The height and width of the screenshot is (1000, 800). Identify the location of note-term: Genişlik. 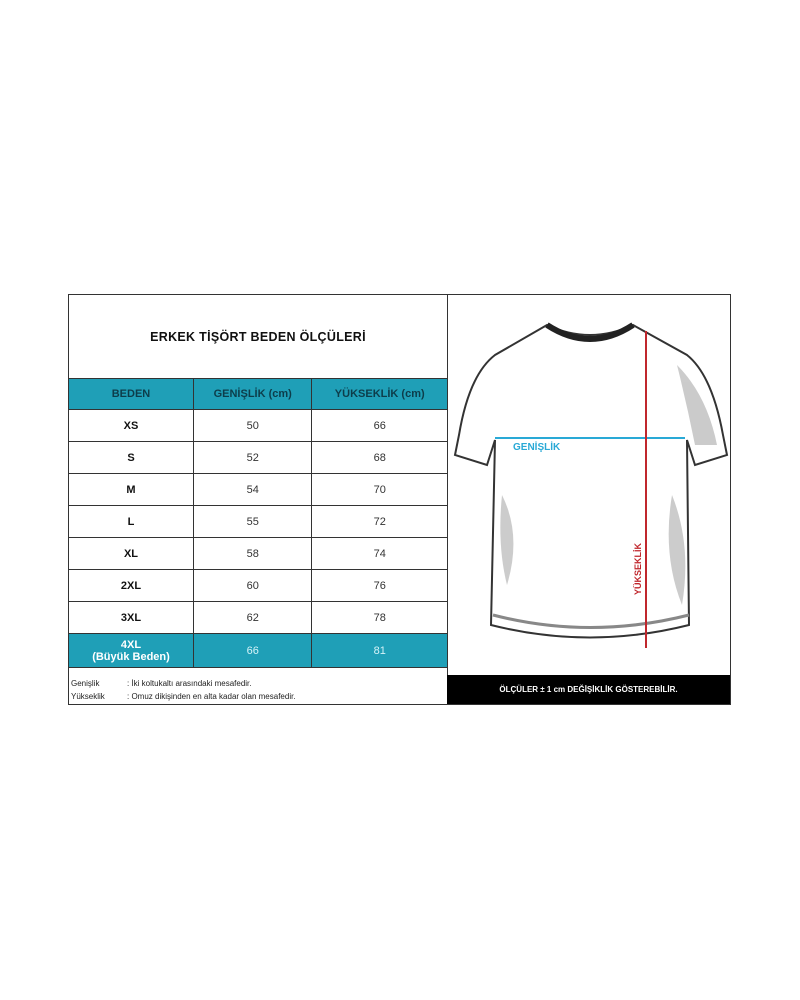
(85, 683).